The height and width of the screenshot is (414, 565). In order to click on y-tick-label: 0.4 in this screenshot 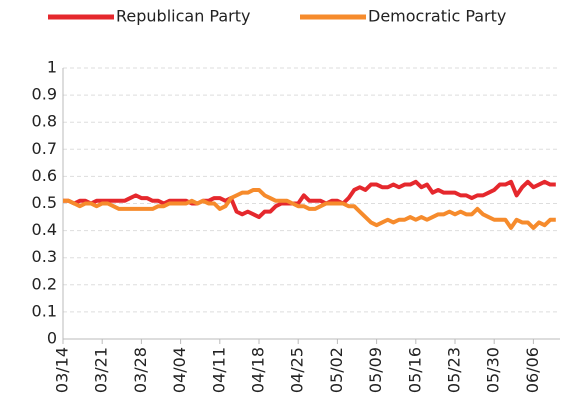, I will do `click(44, 229)`.